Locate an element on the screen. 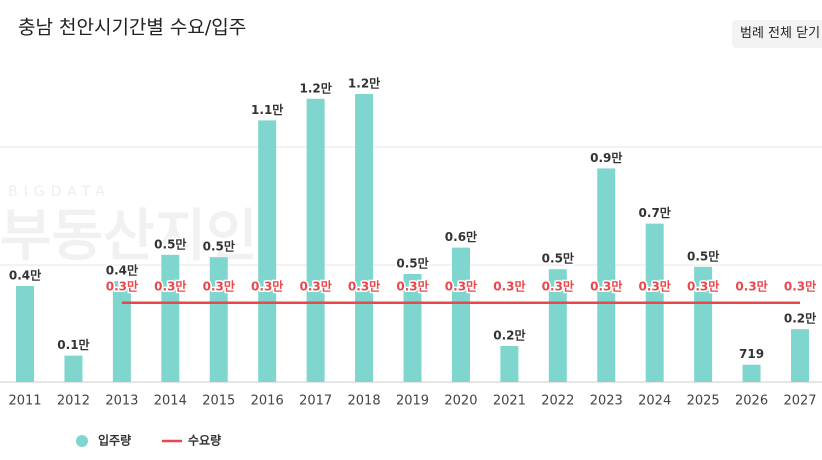 The width and height of the screenshot is (822, 460). x-tick-label: 2021 is located at coordinates (509, 401).